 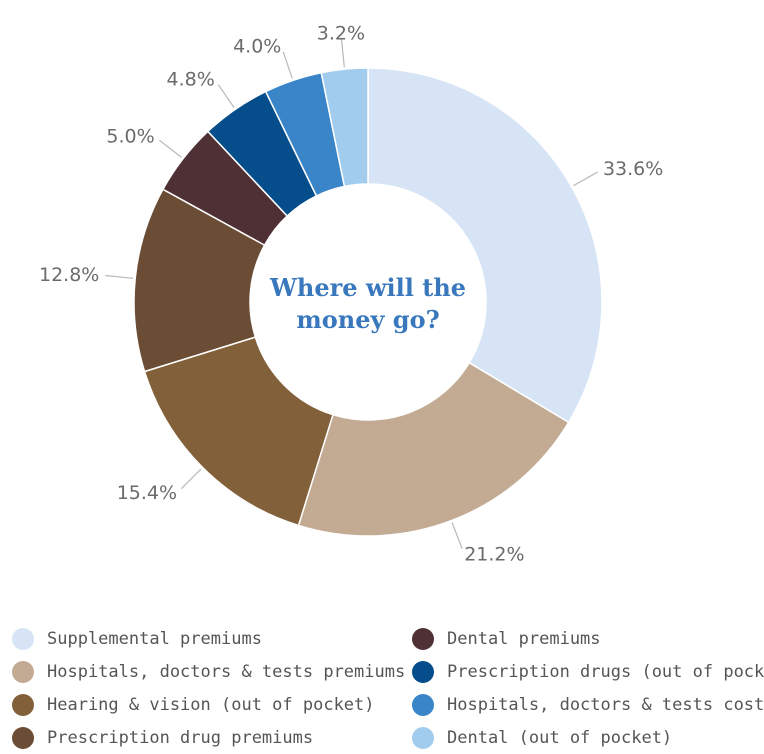 I want to click on legend-item-dental-premiums: Dental premiums, so click(x=588, y=638).